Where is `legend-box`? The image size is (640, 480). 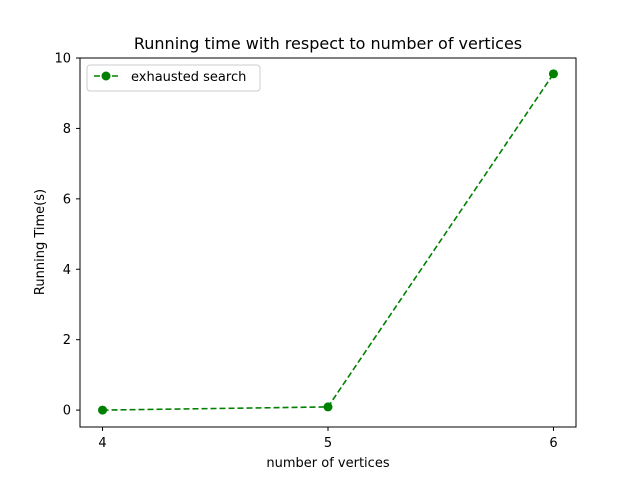
legend-box is located at coordinates (173, 78).